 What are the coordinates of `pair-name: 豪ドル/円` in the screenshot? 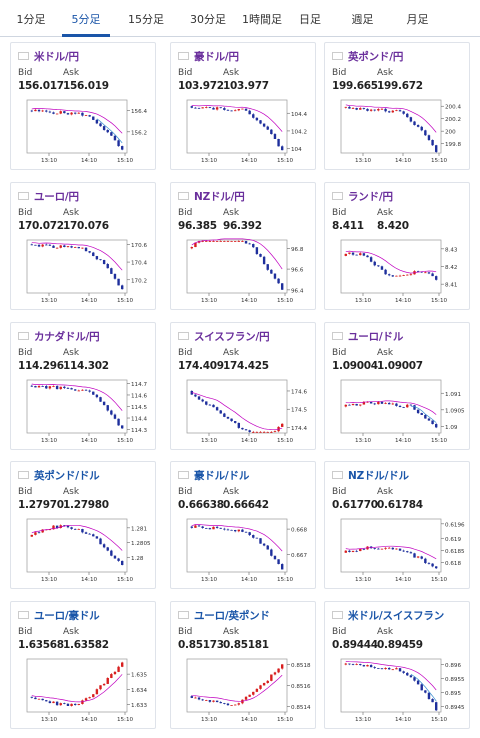 It's located at (216, 56).